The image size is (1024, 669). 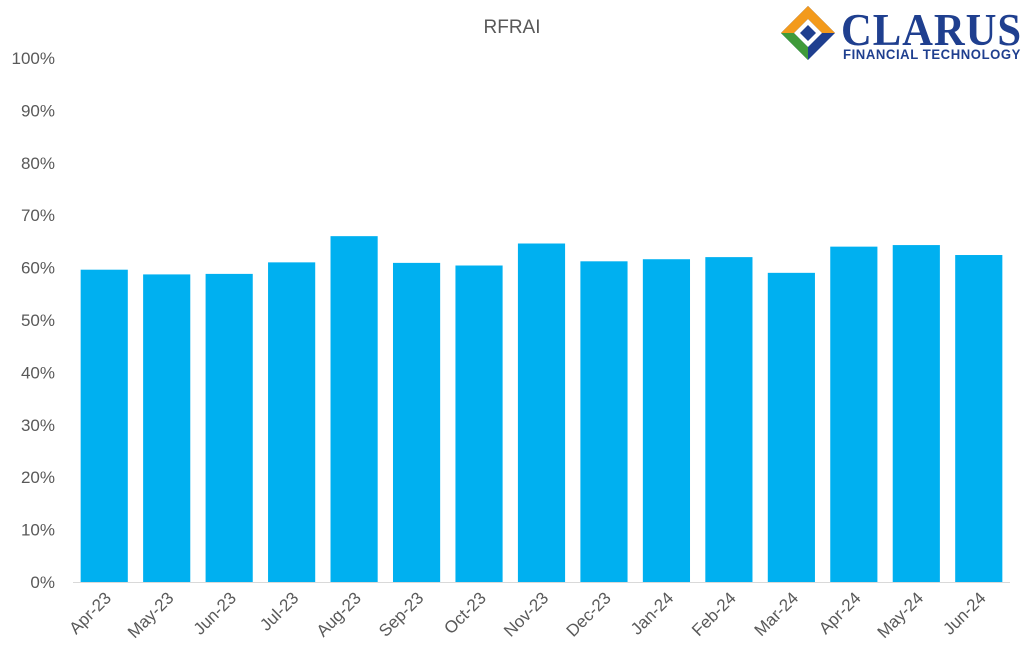 I want to click on x-tick-label: Sep-23, so click(x=401, y=614).